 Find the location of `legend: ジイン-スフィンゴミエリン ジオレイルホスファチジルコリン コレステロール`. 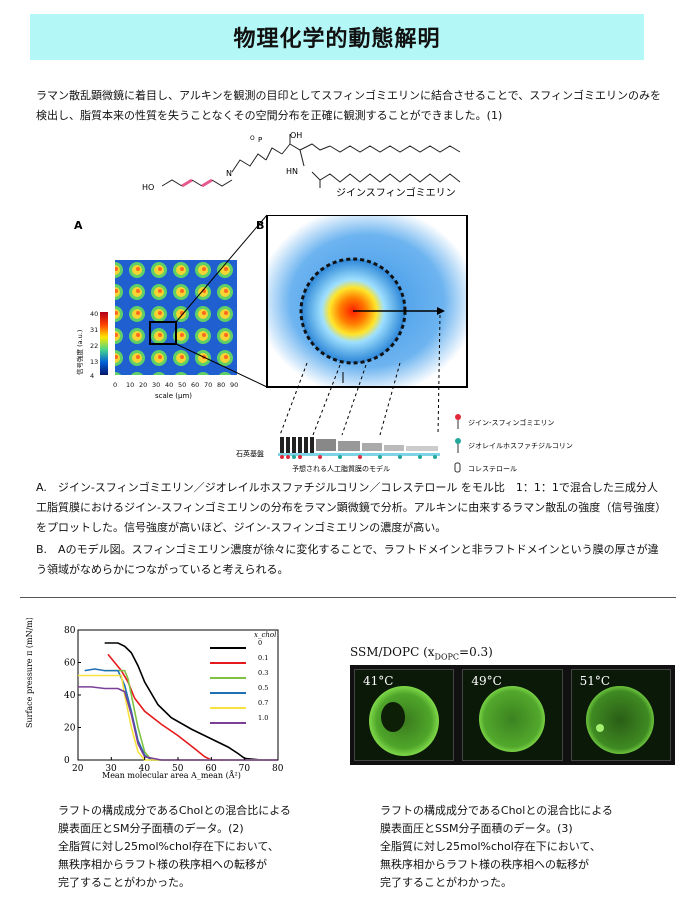

legend: ジイン-スフィンゴミエリン ジオレイルホスファチジルコリン コレステロール is located at coordinates (513, 443).